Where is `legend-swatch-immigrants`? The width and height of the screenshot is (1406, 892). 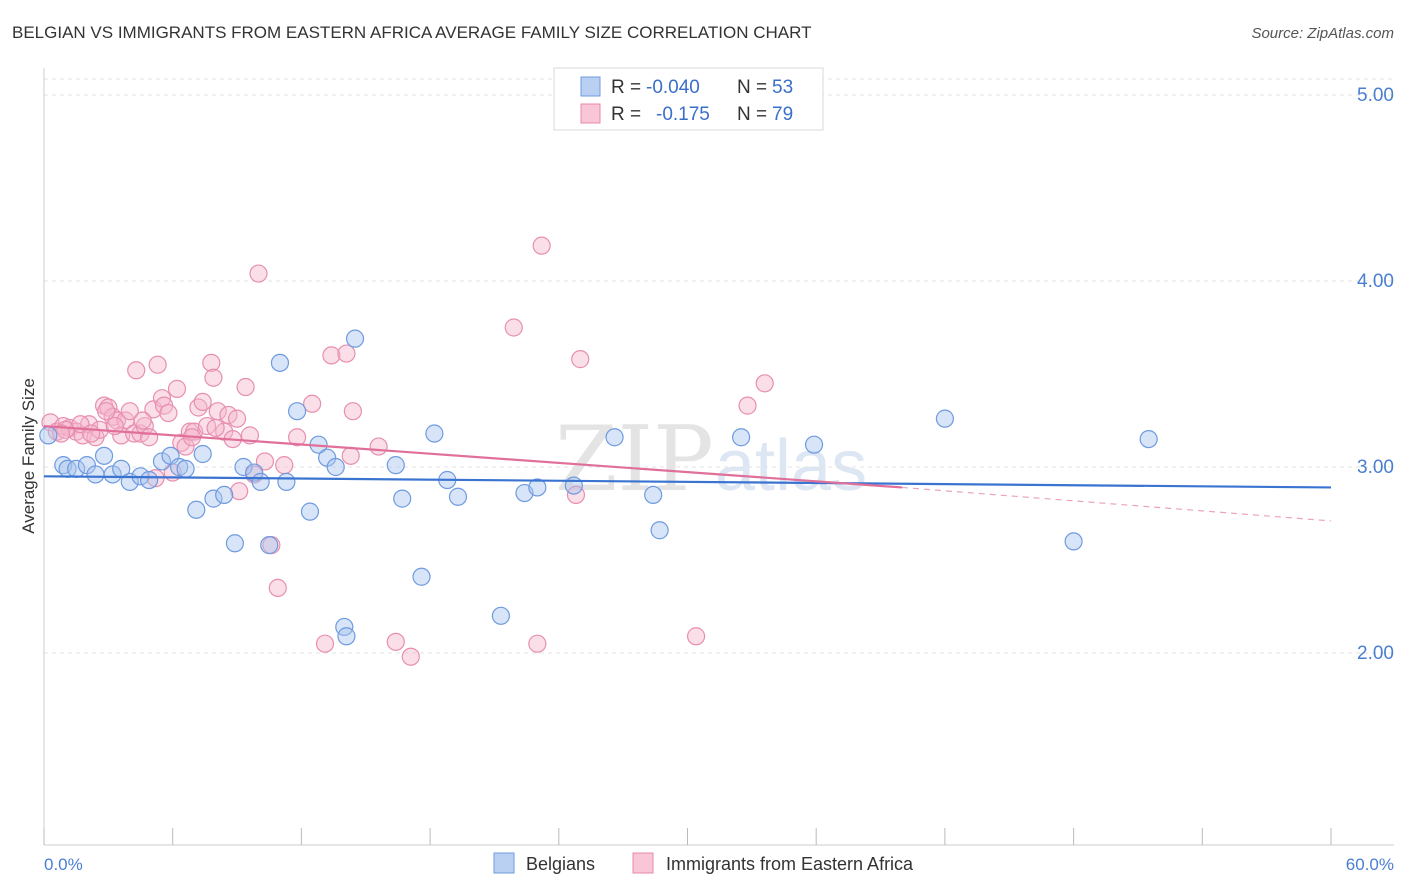
legend-swatch-immigrants is located at coordinates (590, 113).